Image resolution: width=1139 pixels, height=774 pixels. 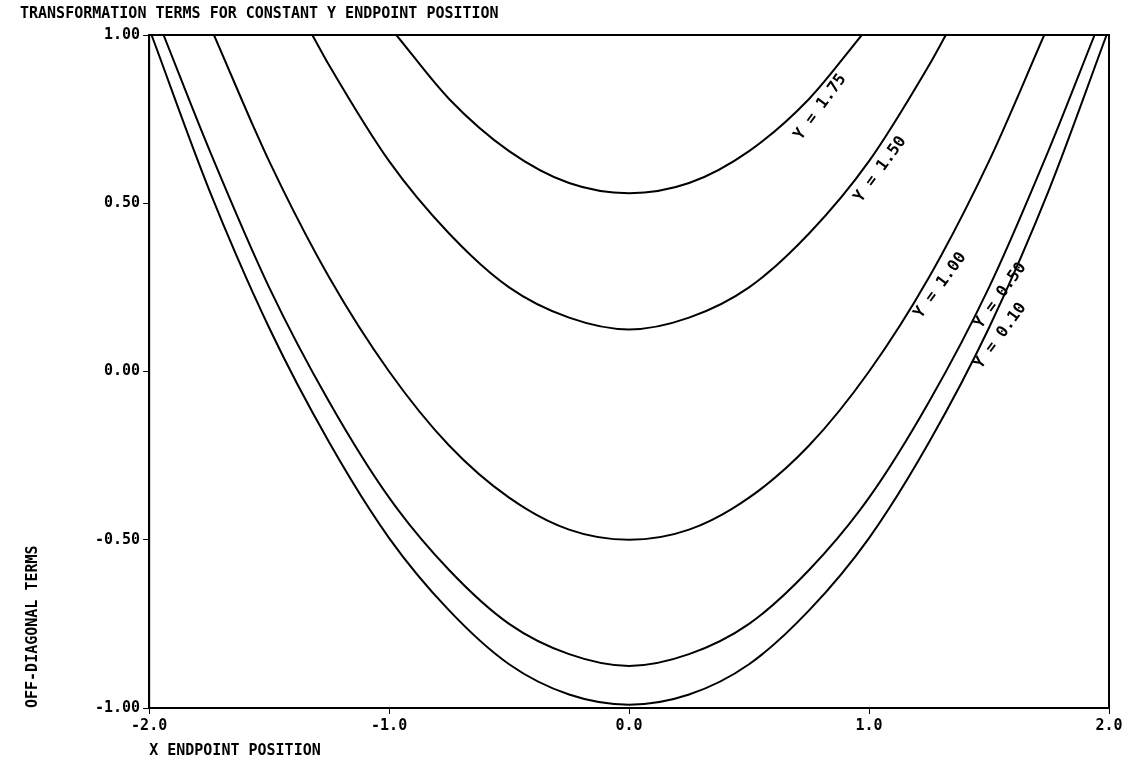 I want to click on y-tick-label: -1.00, so click(x=118, y=706).